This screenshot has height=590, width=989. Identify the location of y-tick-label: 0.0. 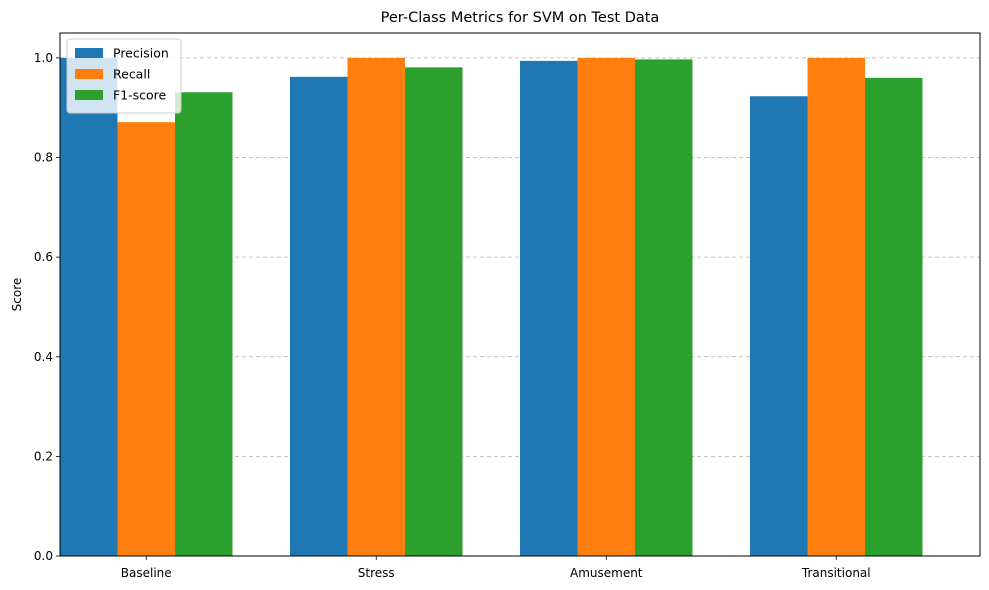
(43, 556).